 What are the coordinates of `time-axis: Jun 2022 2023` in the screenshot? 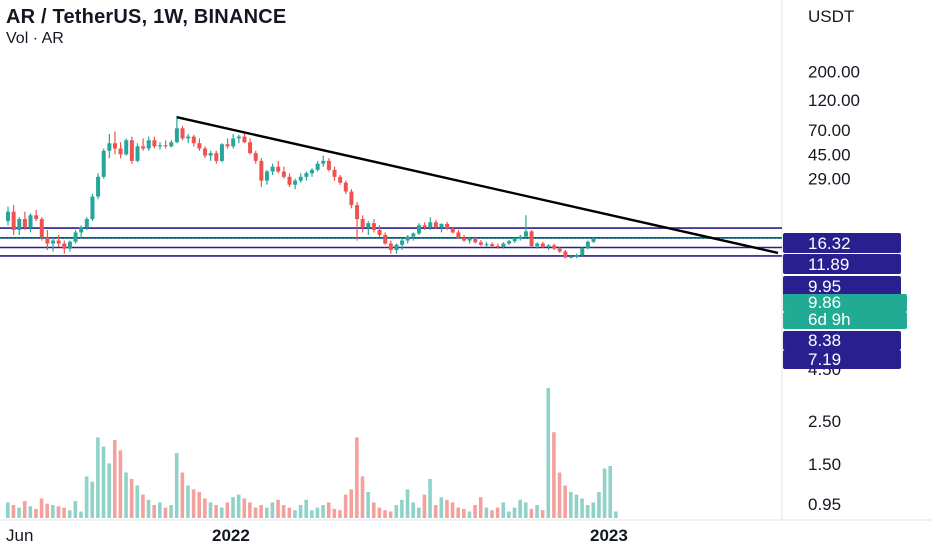 It's located at (317, 535).